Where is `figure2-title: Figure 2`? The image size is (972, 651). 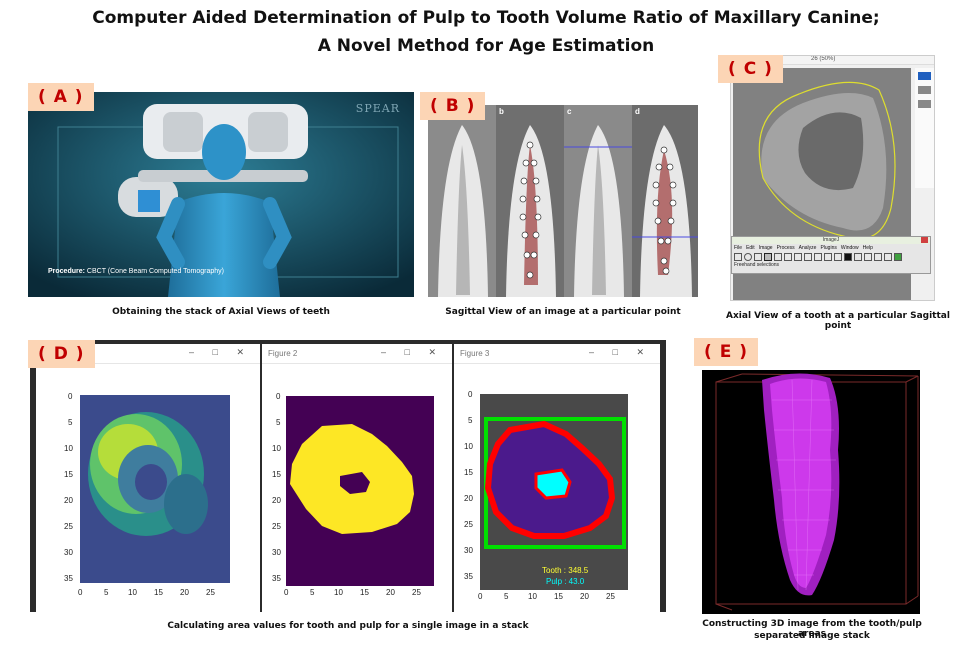 figure2-title: Figure 2 is located at coordinates (283, 353).